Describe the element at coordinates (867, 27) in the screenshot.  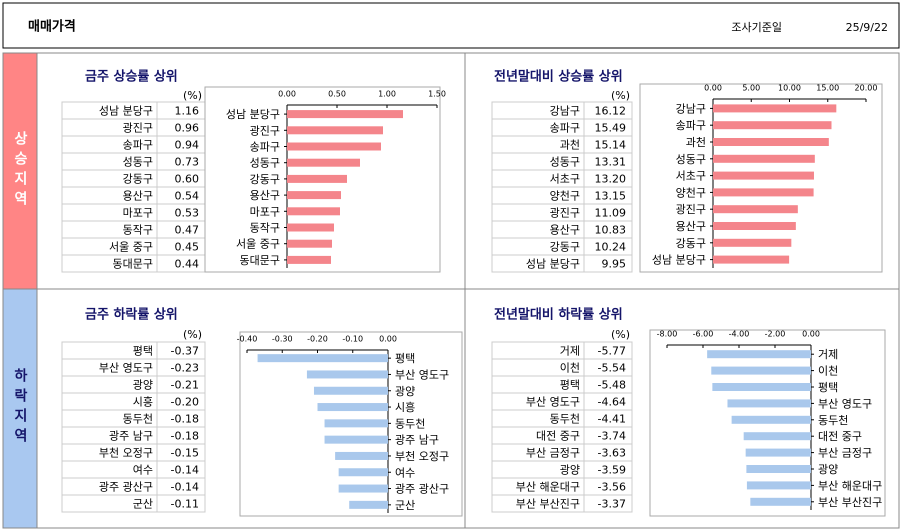
I see `date: 25/9/22` at that location.